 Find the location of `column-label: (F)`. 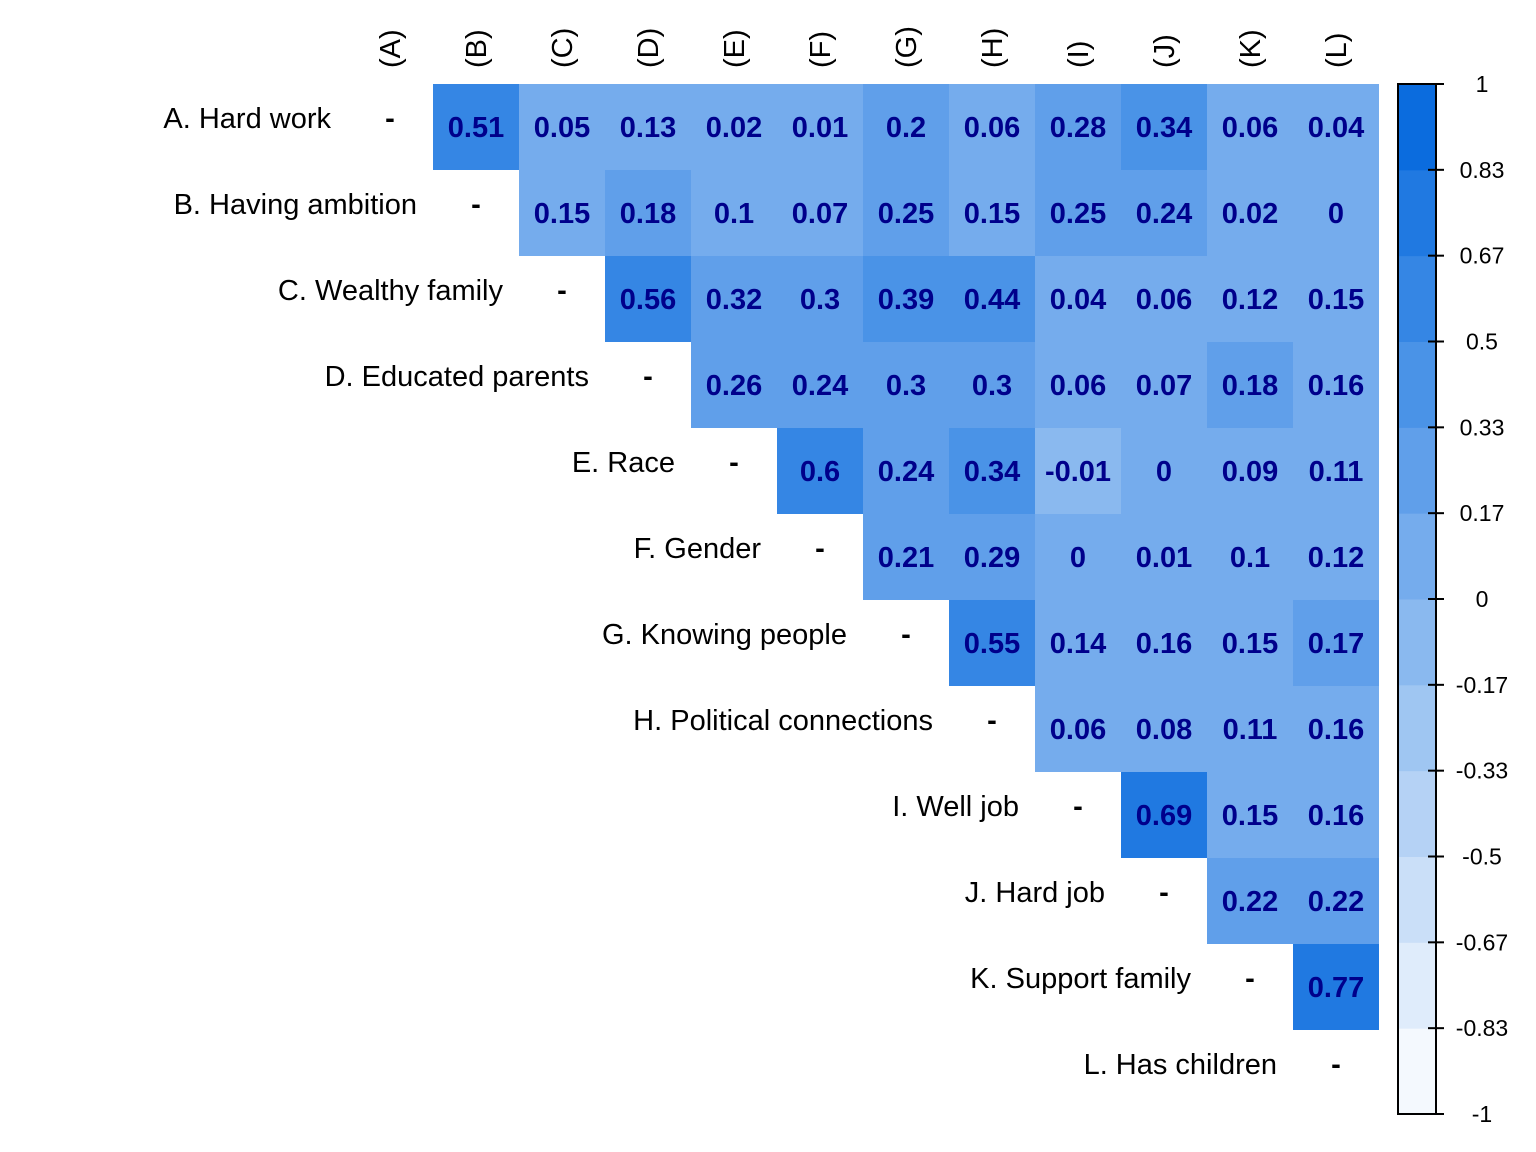

column-label: (F) is located at coordinates (821, 49).